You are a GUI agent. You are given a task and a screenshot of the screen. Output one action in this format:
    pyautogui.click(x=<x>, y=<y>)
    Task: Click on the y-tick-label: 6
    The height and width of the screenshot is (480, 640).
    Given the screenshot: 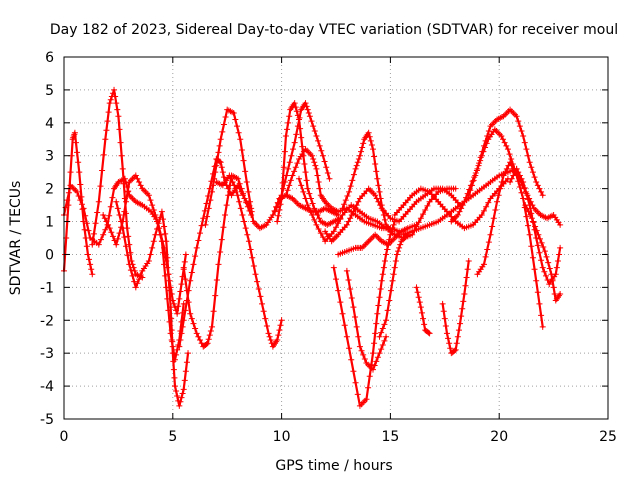 What is the action you would take?
    pyautogui.click(x=49, y=58)
    